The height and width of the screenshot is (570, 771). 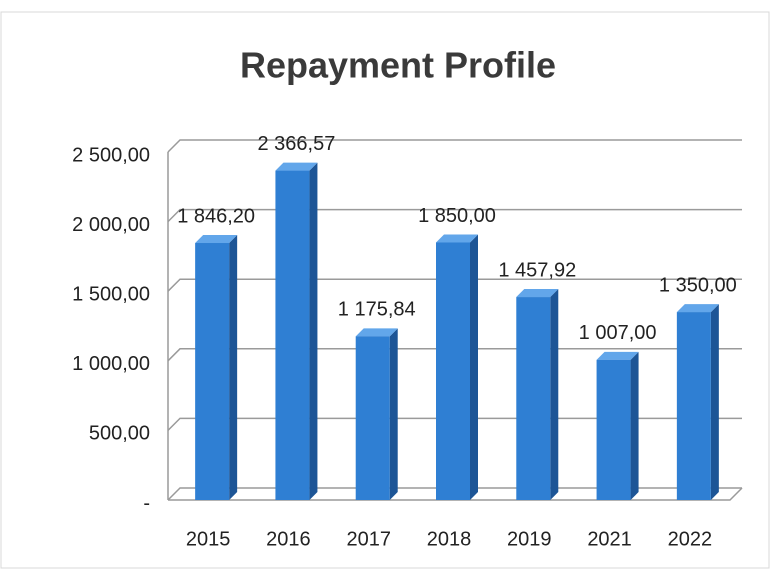 What do you see at coordinates (216, 216) in the screenshot?
I see `value-label: 1 846,20` at bounding box center [216, 216].